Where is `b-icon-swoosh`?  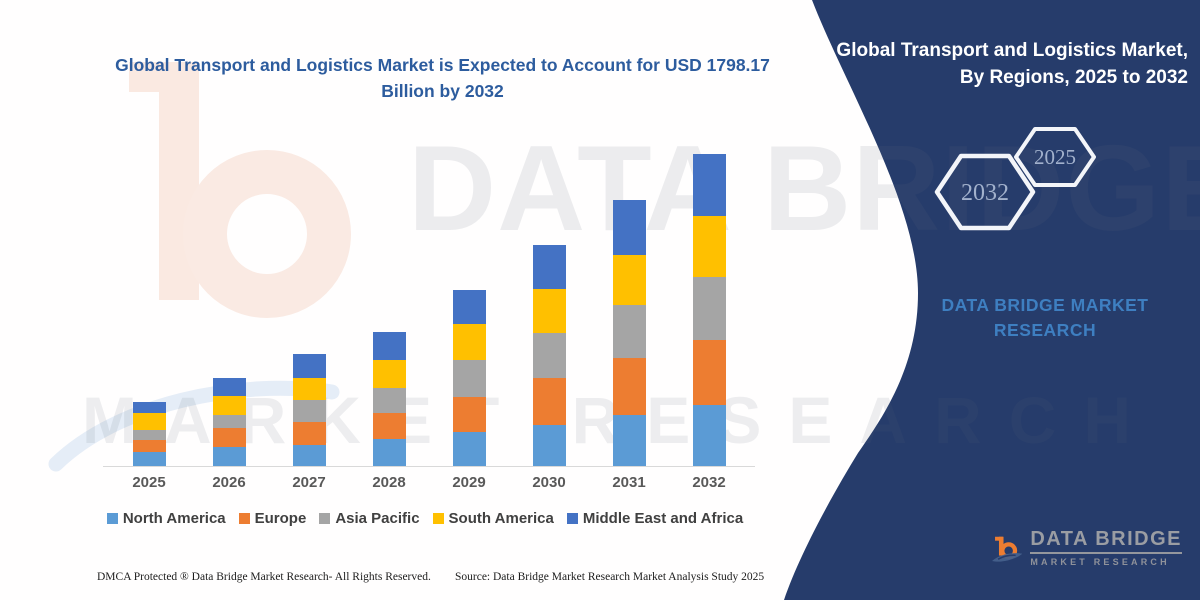
b-icon-swoosh is located at coordinates (1007, 557).